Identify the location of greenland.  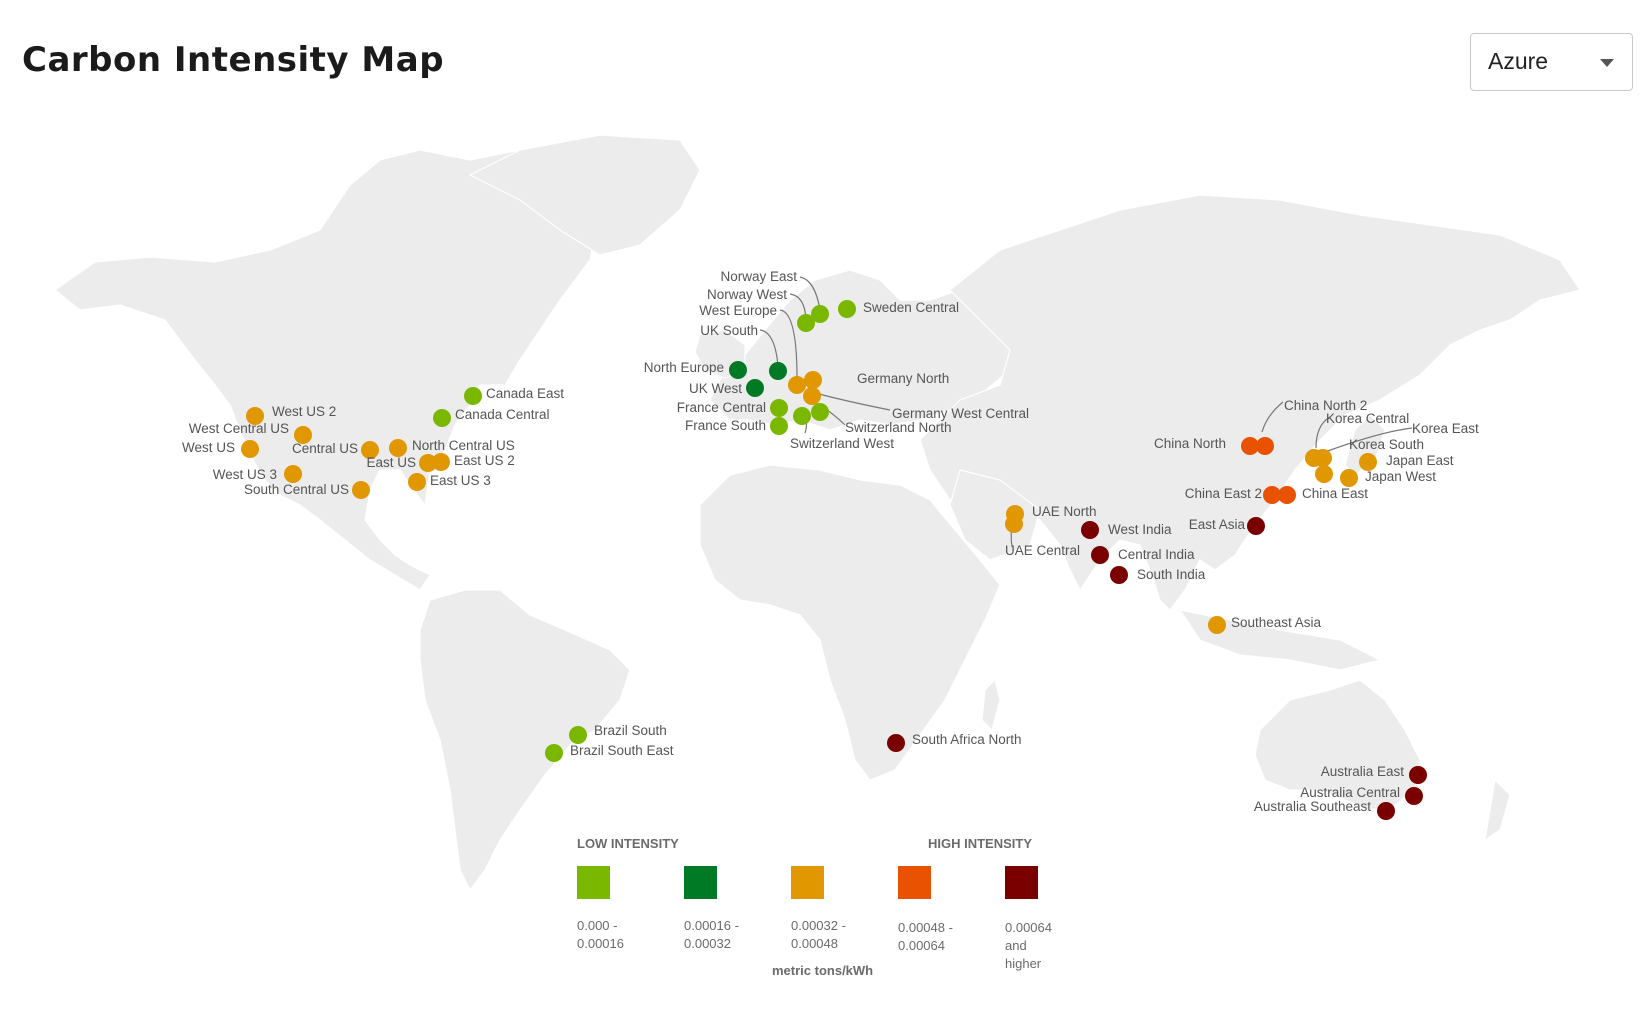
(584, 195).